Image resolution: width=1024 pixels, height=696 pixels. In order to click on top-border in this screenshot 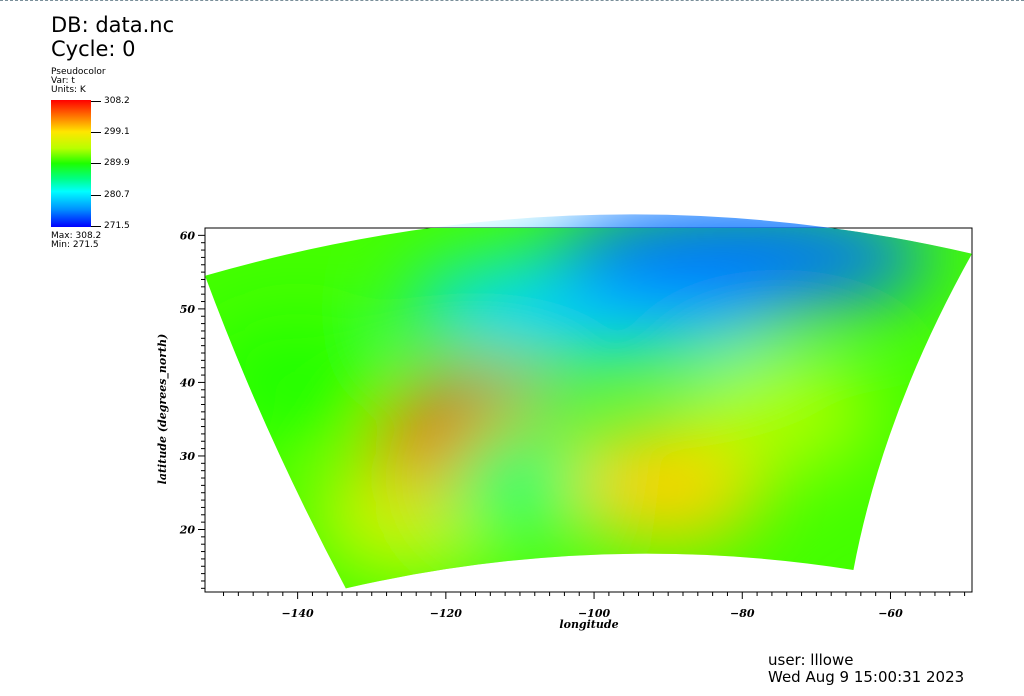, I will do `click(512, 0)`.